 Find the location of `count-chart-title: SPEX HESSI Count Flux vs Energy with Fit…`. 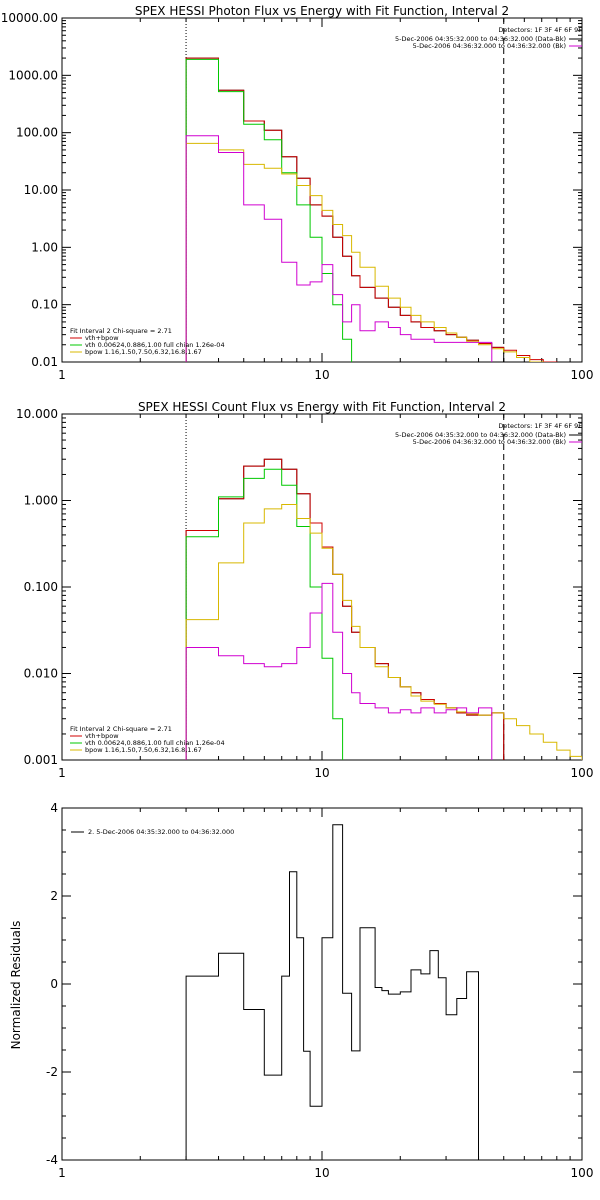

count-chart-title: SPEX HESSI Count Flux vs Energy with Fit… is located at coordinates (322, 407).